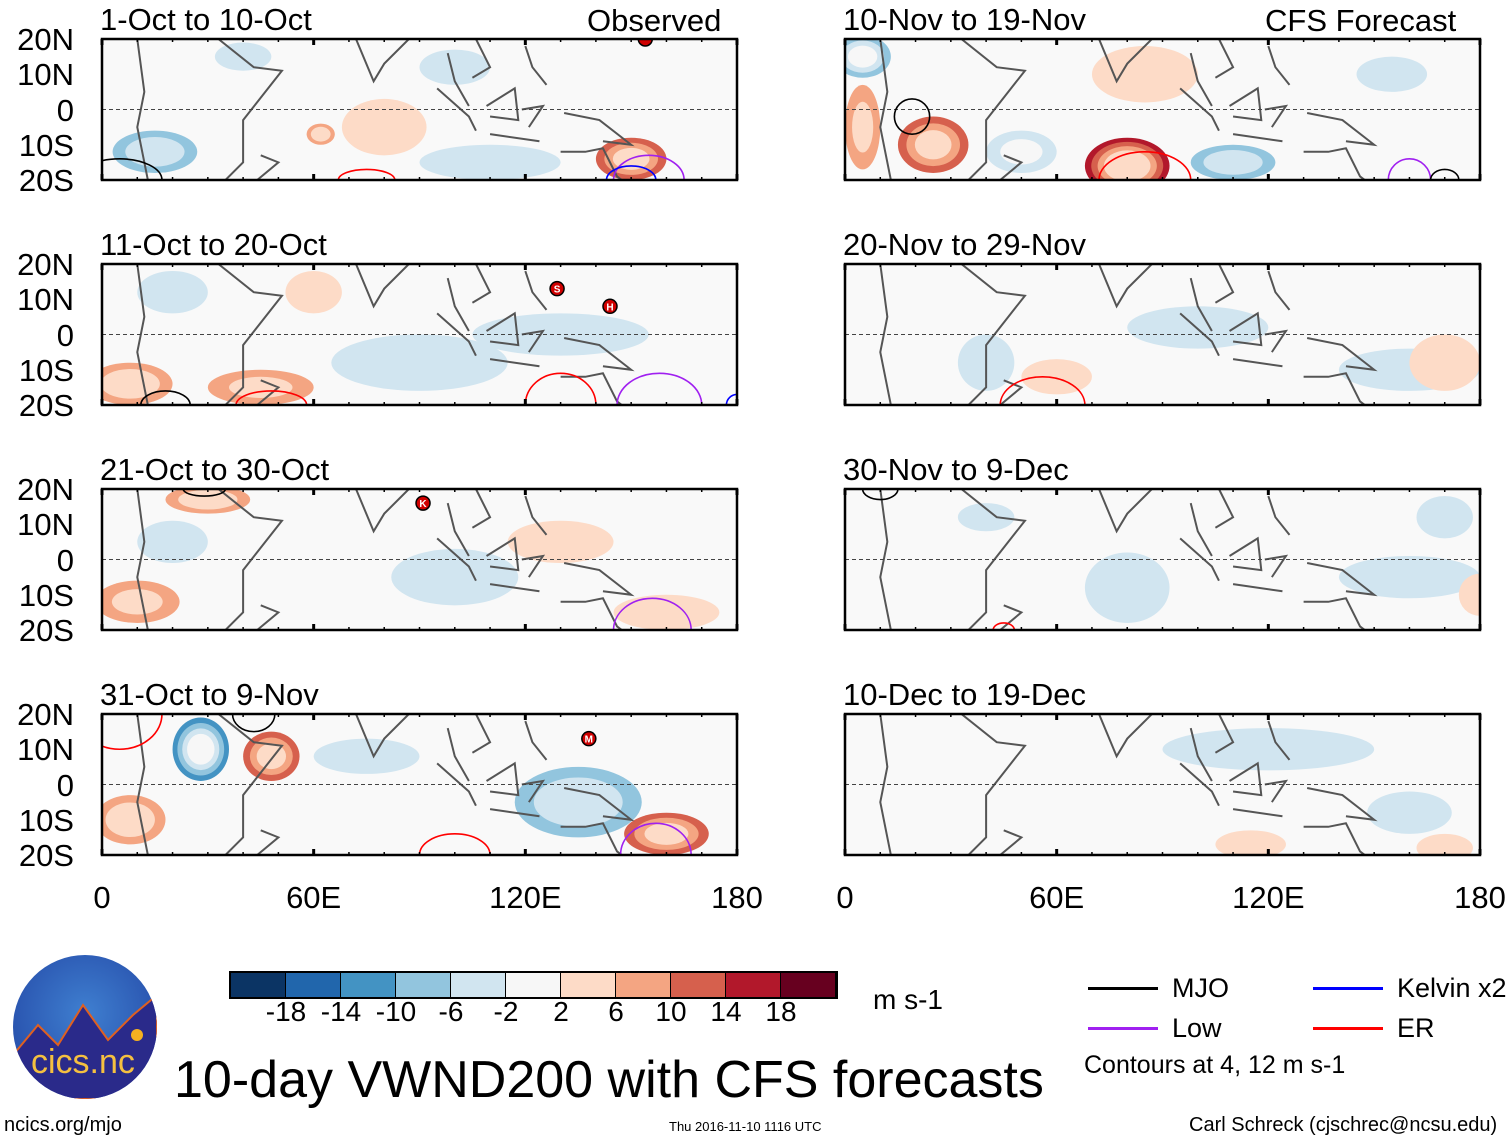 The image size is (1510, 1142). I want to click on svg-text: H, so click(609, 307).